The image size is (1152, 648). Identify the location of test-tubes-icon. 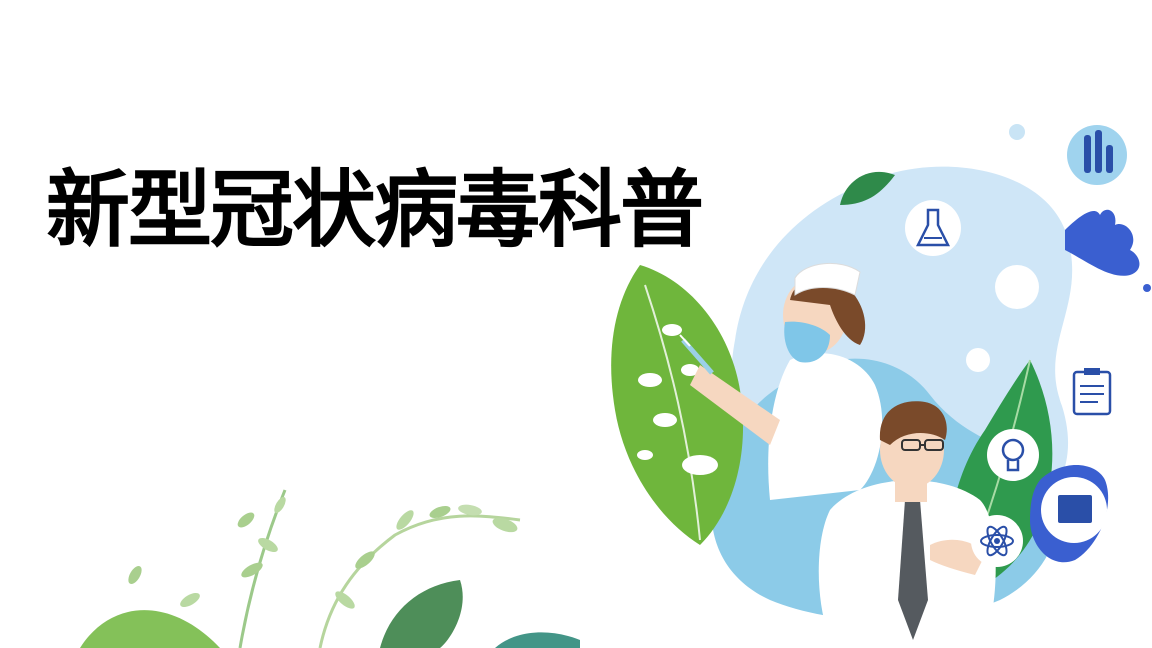
(1097, 155).